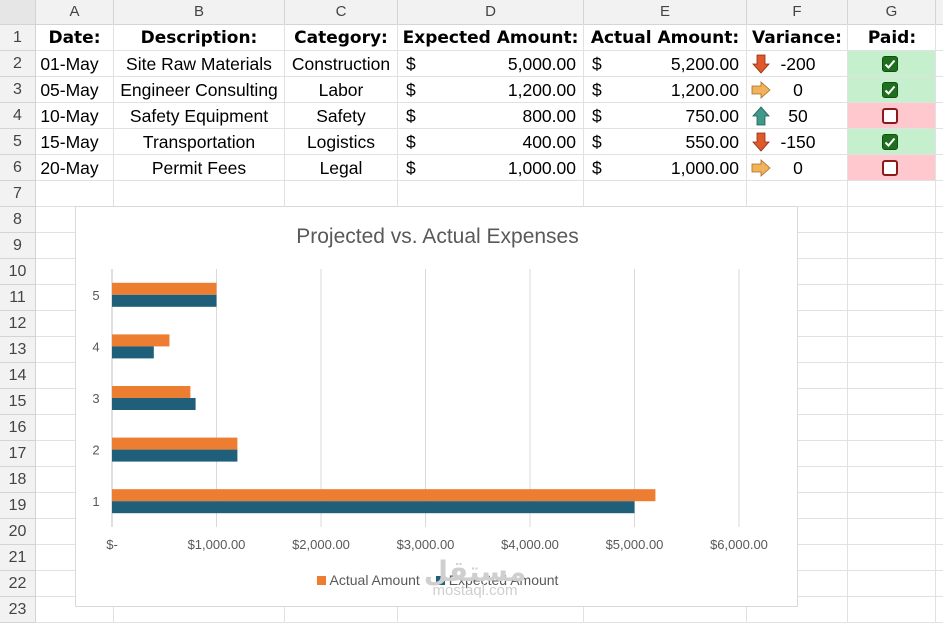  I want to click on legend-item-actual: Actual Amount, so click(368, 580).